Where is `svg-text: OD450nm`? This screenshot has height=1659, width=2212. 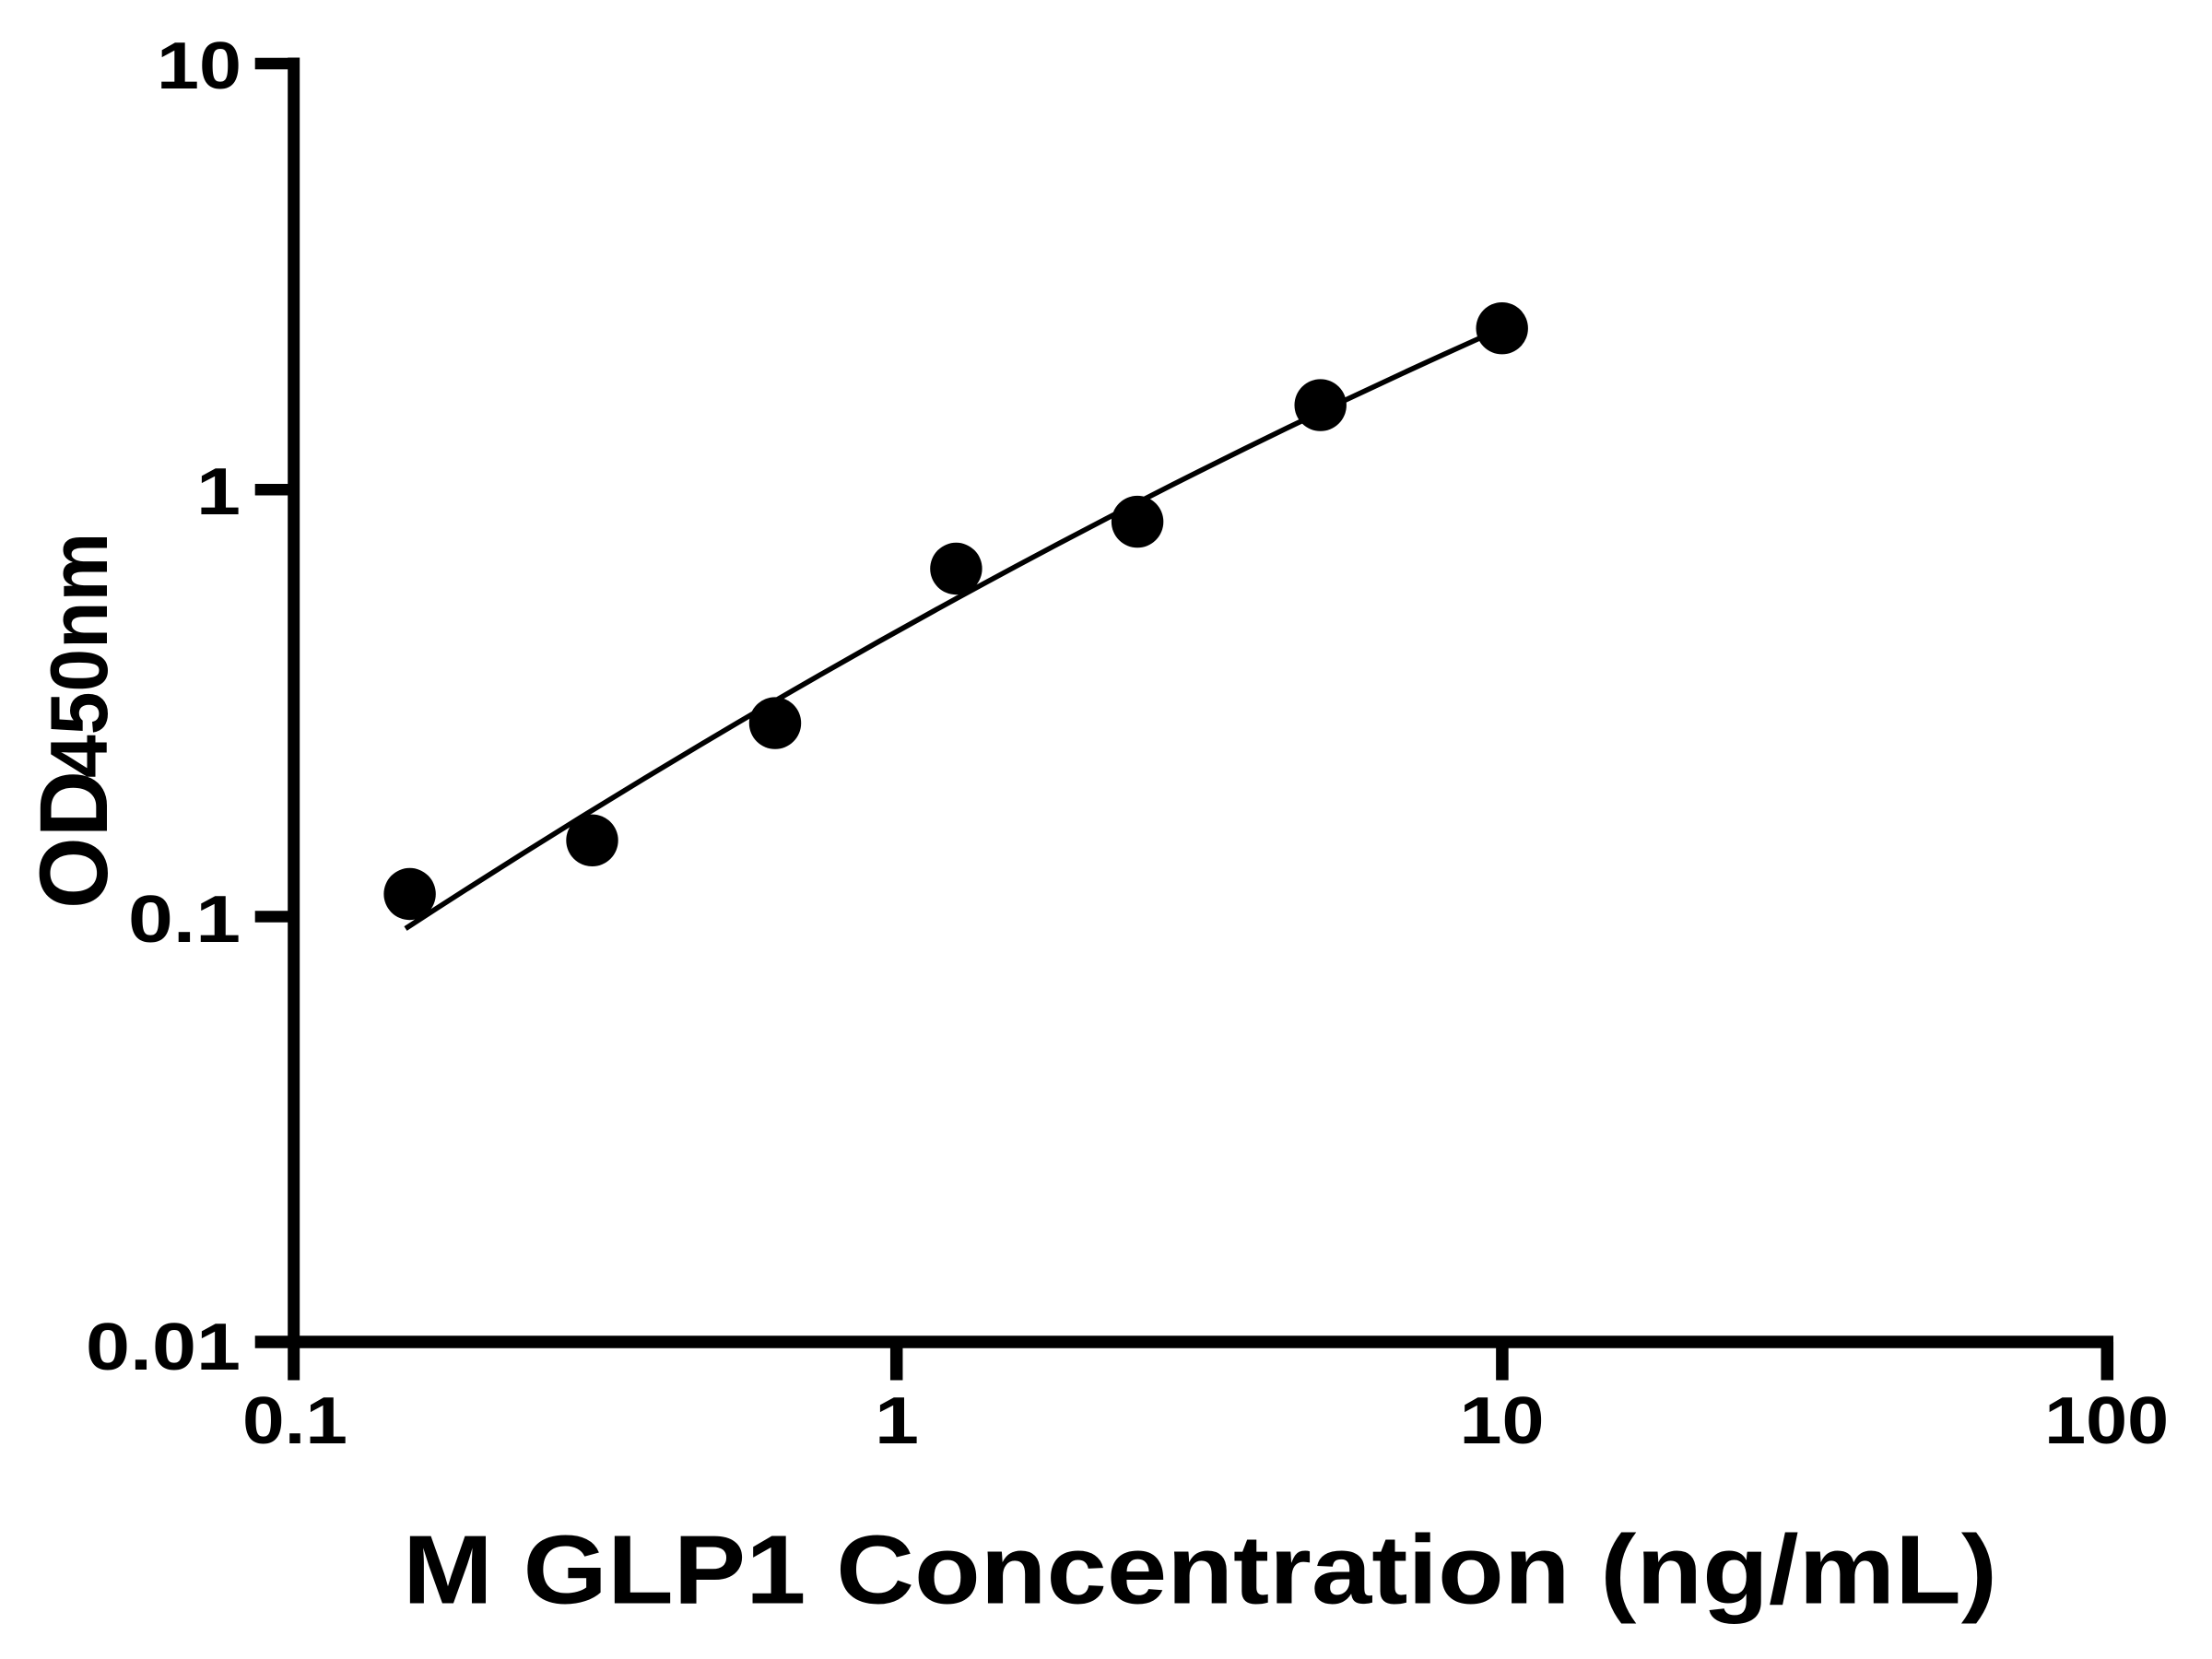
svg-text: OD450nm is located at coordinates (73, 721).